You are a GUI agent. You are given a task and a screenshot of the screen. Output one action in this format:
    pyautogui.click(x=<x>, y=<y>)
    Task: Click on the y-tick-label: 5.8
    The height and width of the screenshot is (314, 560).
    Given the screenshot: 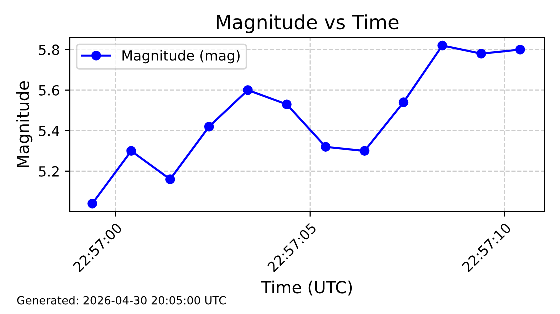 What is the action you would take?
    pyautogui.click(x=49, y=50)
    